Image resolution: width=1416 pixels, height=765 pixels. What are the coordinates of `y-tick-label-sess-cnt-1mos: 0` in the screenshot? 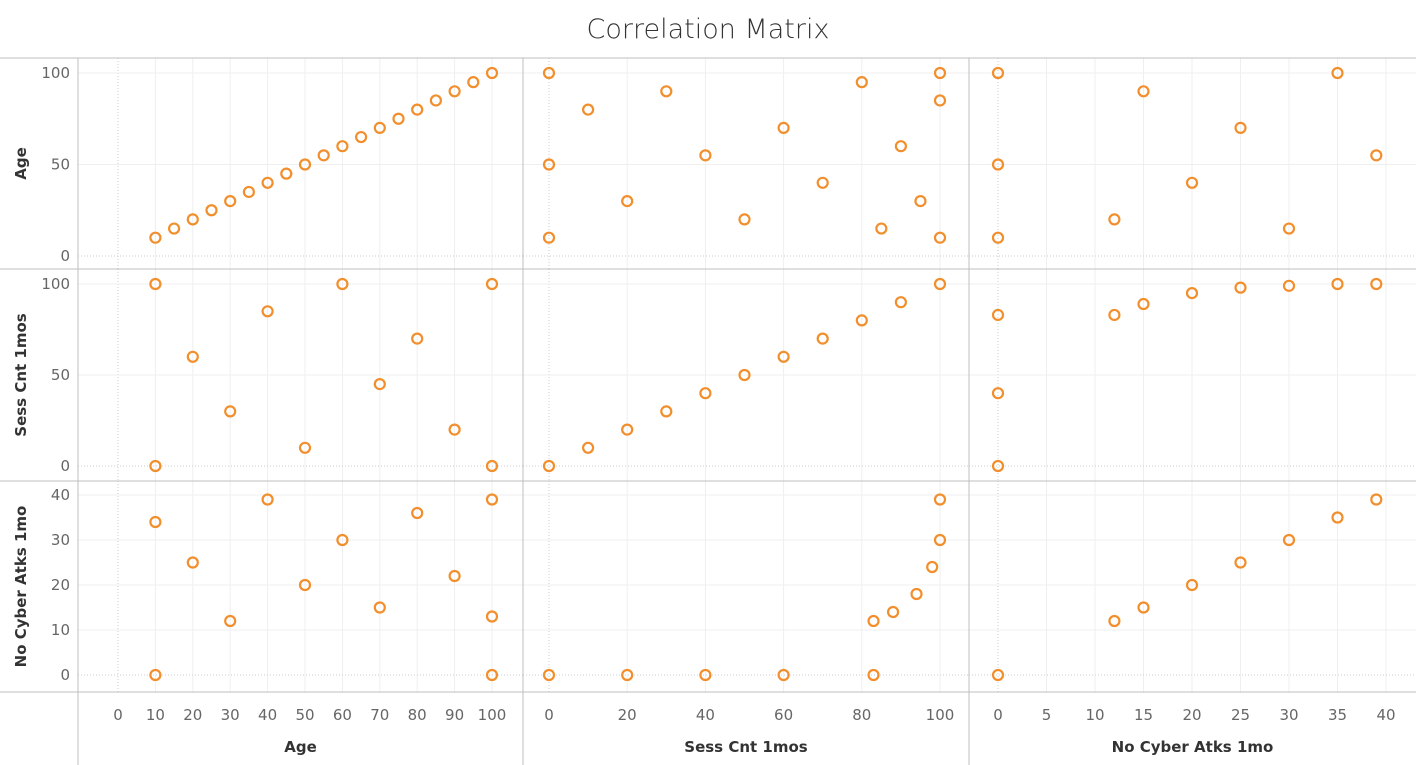 It's located at (65, 466).